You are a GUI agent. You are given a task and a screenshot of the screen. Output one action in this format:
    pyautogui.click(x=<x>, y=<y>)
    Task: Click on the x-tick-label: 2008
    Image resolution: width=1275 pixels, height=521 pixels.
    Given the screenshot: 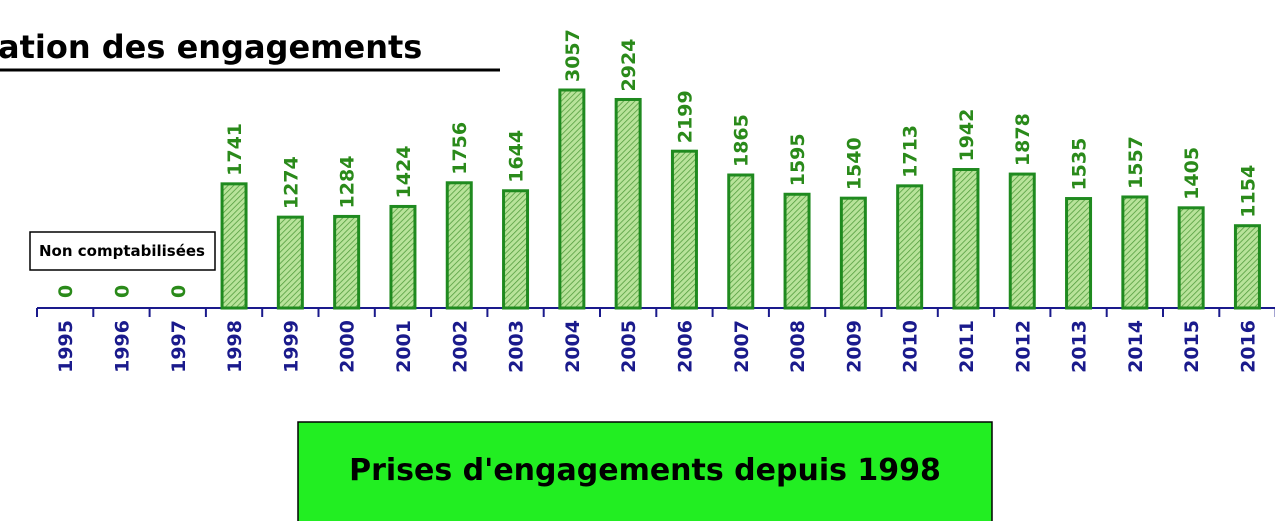 What is the action you would take?
    pyautogui.click(x=798, y=346)
    